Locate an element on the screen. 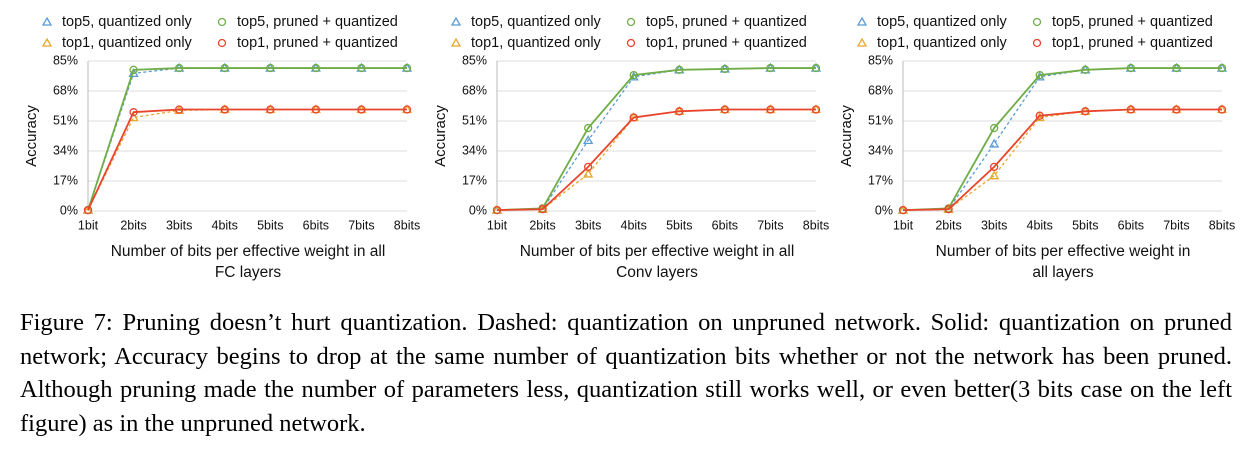 The width and height of the screenshot is (1251, 465). legend-label: top5, pruned + quantized is located at coordinates (317, 22).